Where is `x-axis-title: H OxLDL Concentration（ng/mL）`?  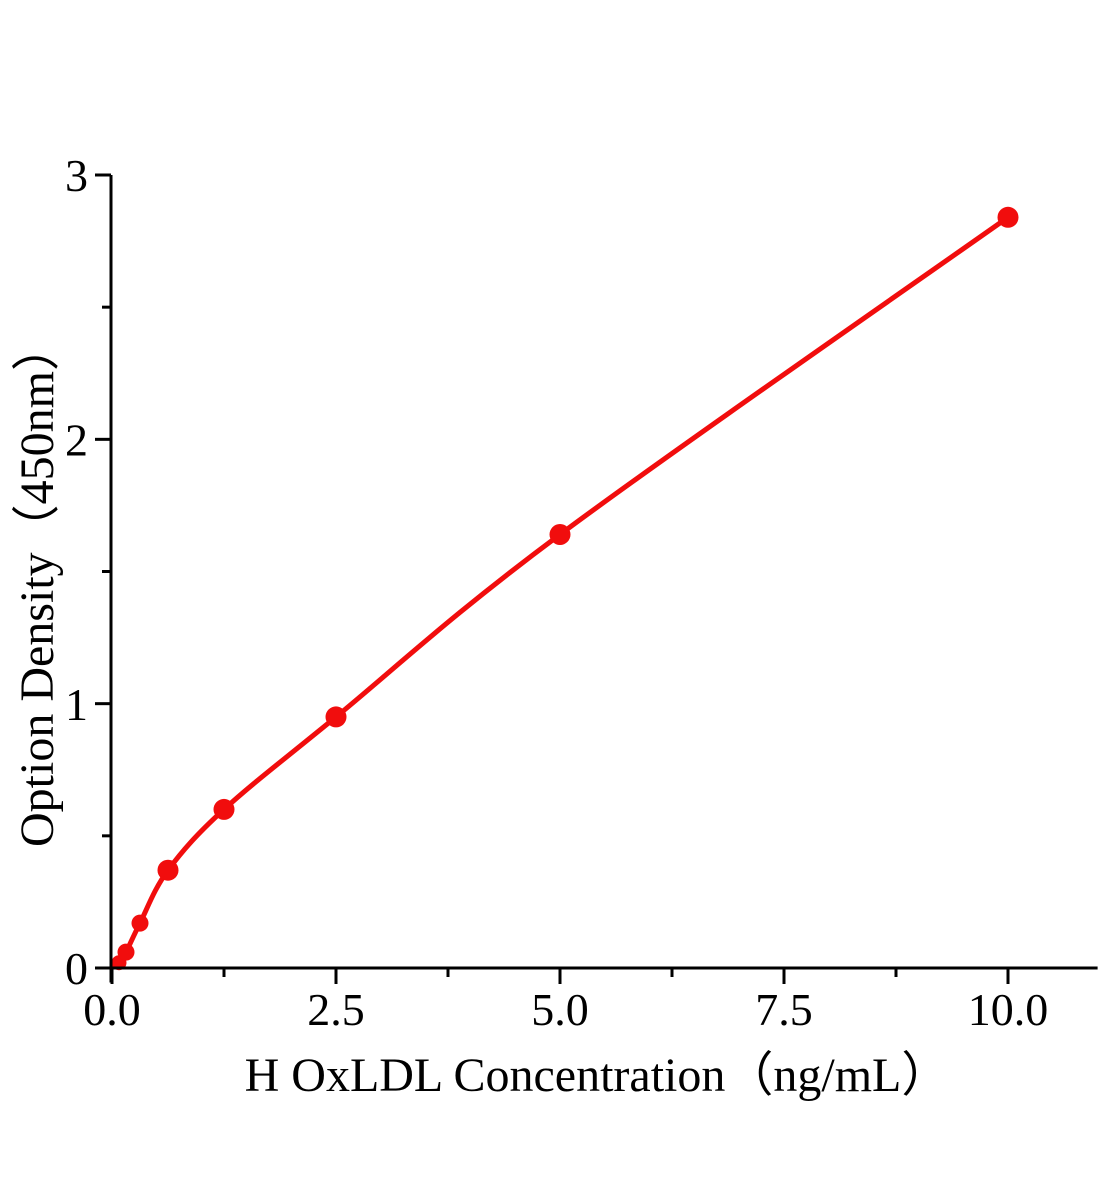
x-axis-title: H OxLDL Concentration（ng/mL） is located at coordinates (597, 1075).